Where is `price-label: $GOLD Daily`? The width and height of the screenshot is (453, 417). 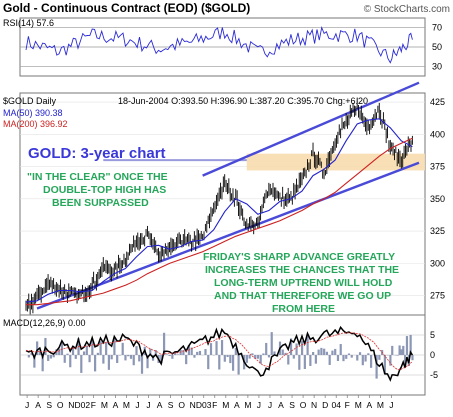
price-label: $GOLD Daily is located at coordinates (30, 101).